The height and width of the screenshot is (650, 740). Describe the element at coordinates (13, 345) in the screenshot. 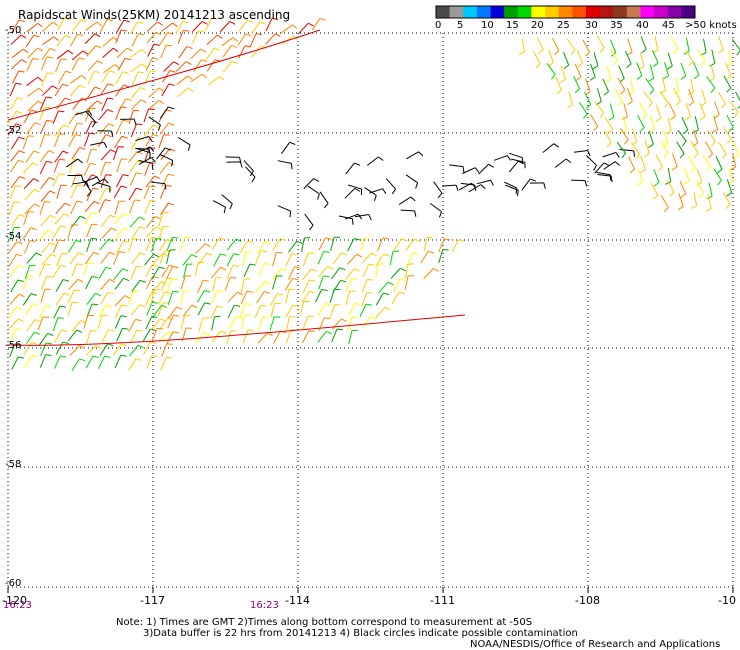

I see `lat-label: -56` at that location.